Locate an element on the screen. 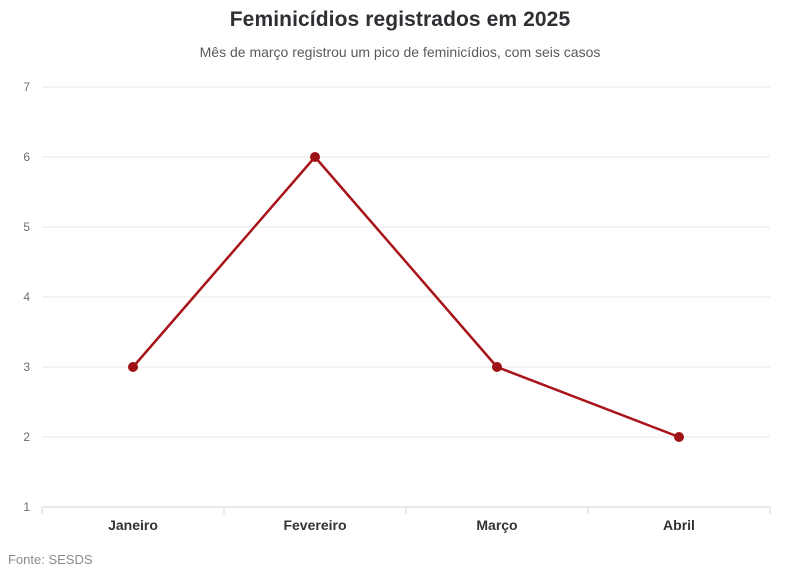  x-axis-label: Março is located at coordinates (496, 525).